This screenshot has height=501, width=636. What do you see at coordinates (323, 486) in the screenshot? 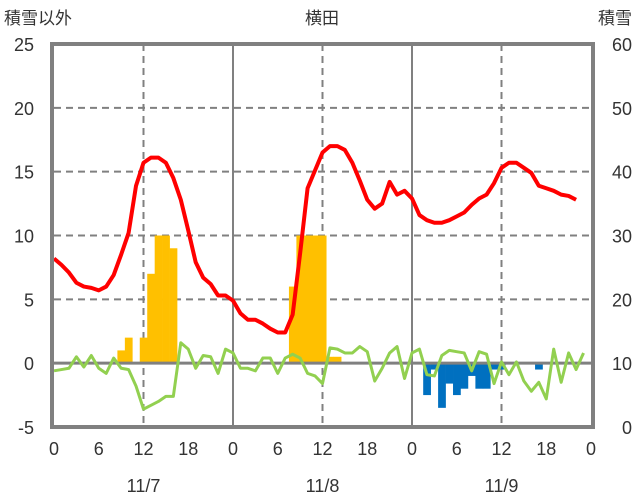
I see `x-date-label: 11/8` at bounding box center [323, 486].